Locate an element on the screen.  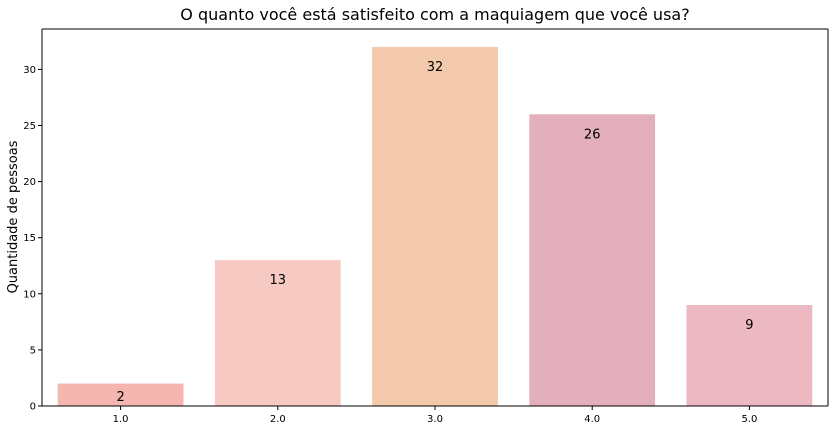
x-tick-label: 5.0 is located at coordinates (749, 419).